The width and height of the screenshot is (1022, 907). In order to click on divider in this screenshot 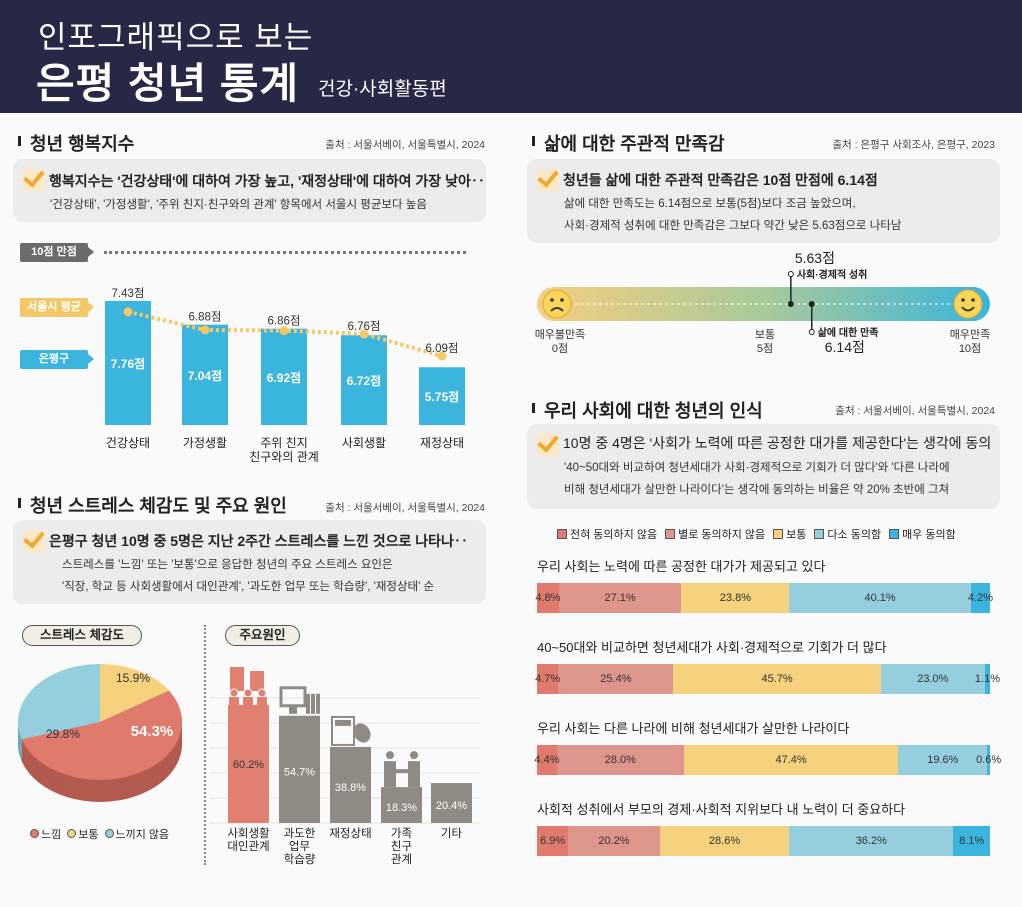, I will do `click(205, 745)`.